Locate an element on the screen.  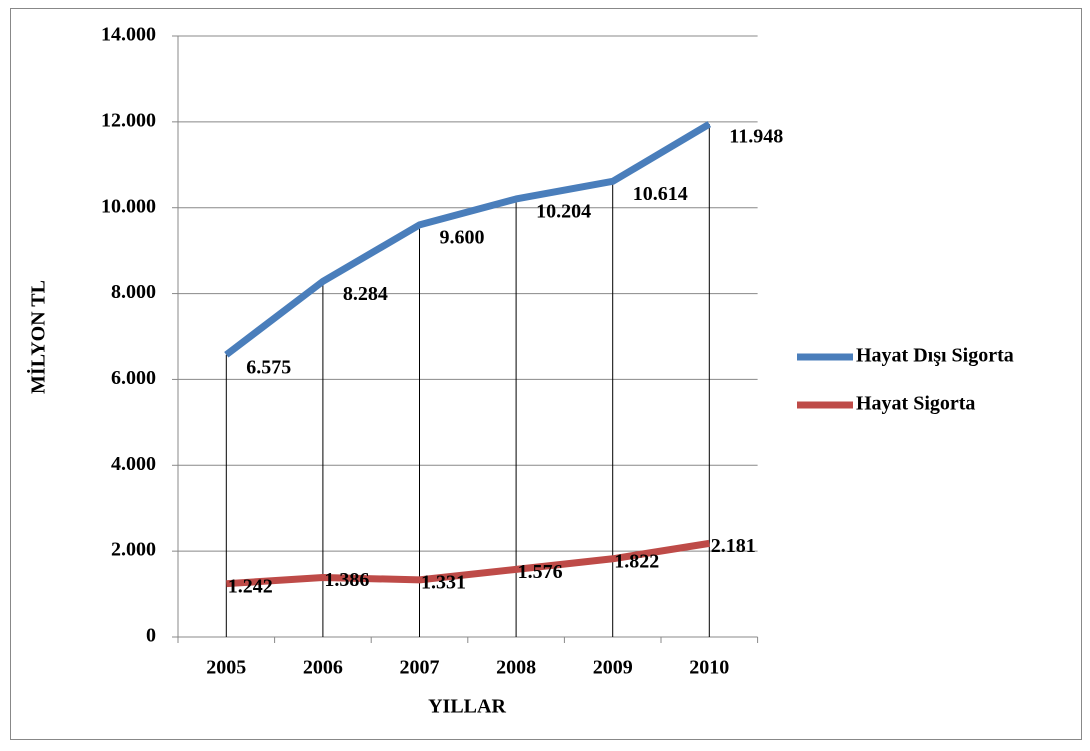
y-tick-label: 4.000 is located at coordinates (133, 464).